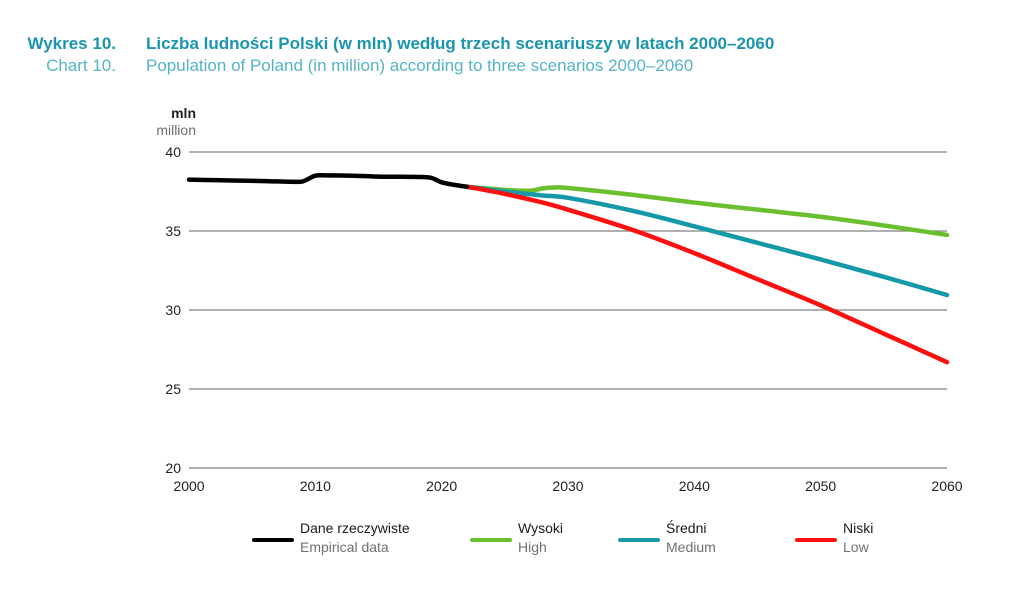  Describe the element at coordinates (858, 528) in the screenshot. I see `legend-label-pl: Niski` at that location.